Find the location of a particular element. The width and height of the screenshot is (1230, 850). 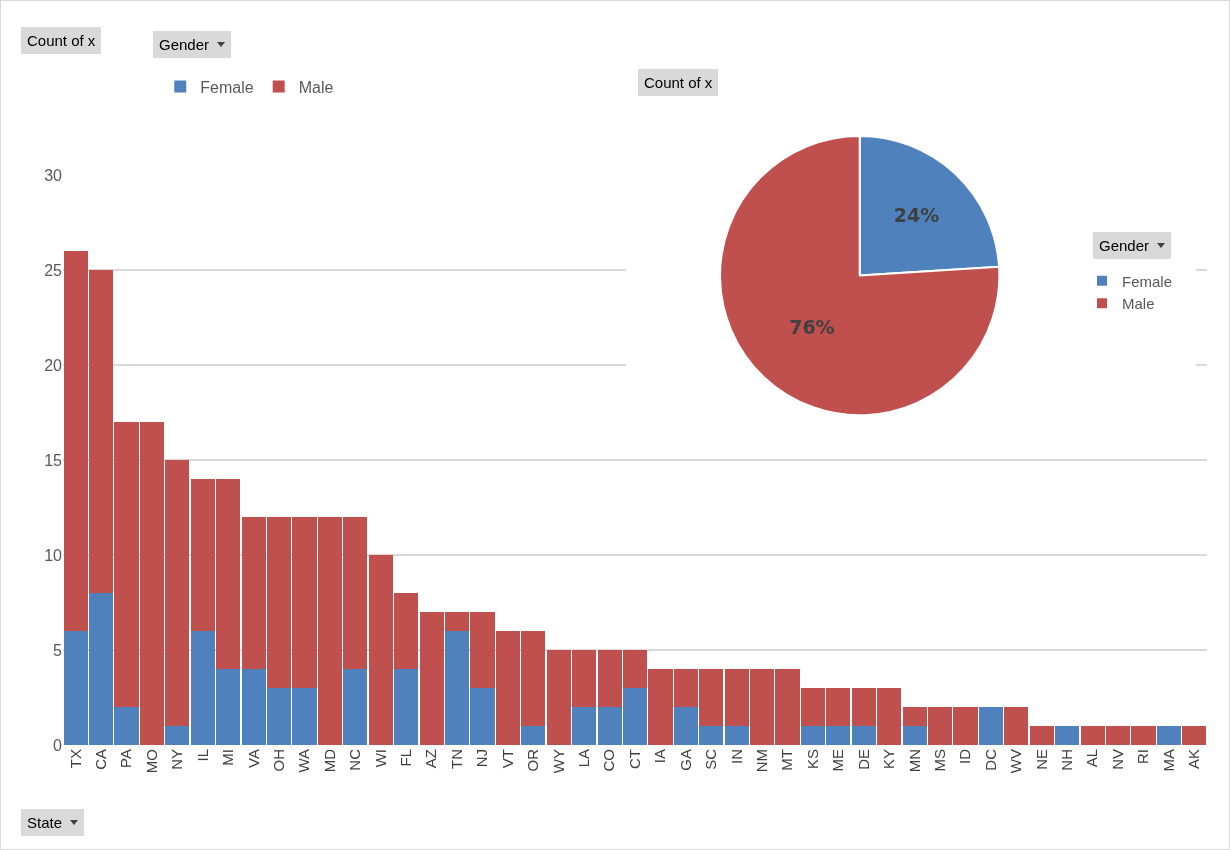

x-tick-label: RI is located at coordinates (1143, 756).